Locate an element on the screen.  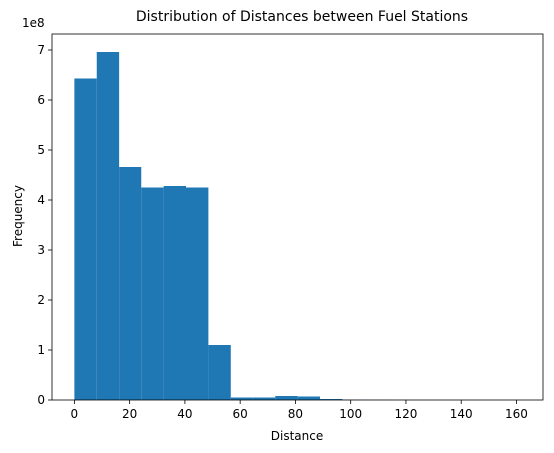
x-tick-label: 0 is located at coordinates (75, 414).